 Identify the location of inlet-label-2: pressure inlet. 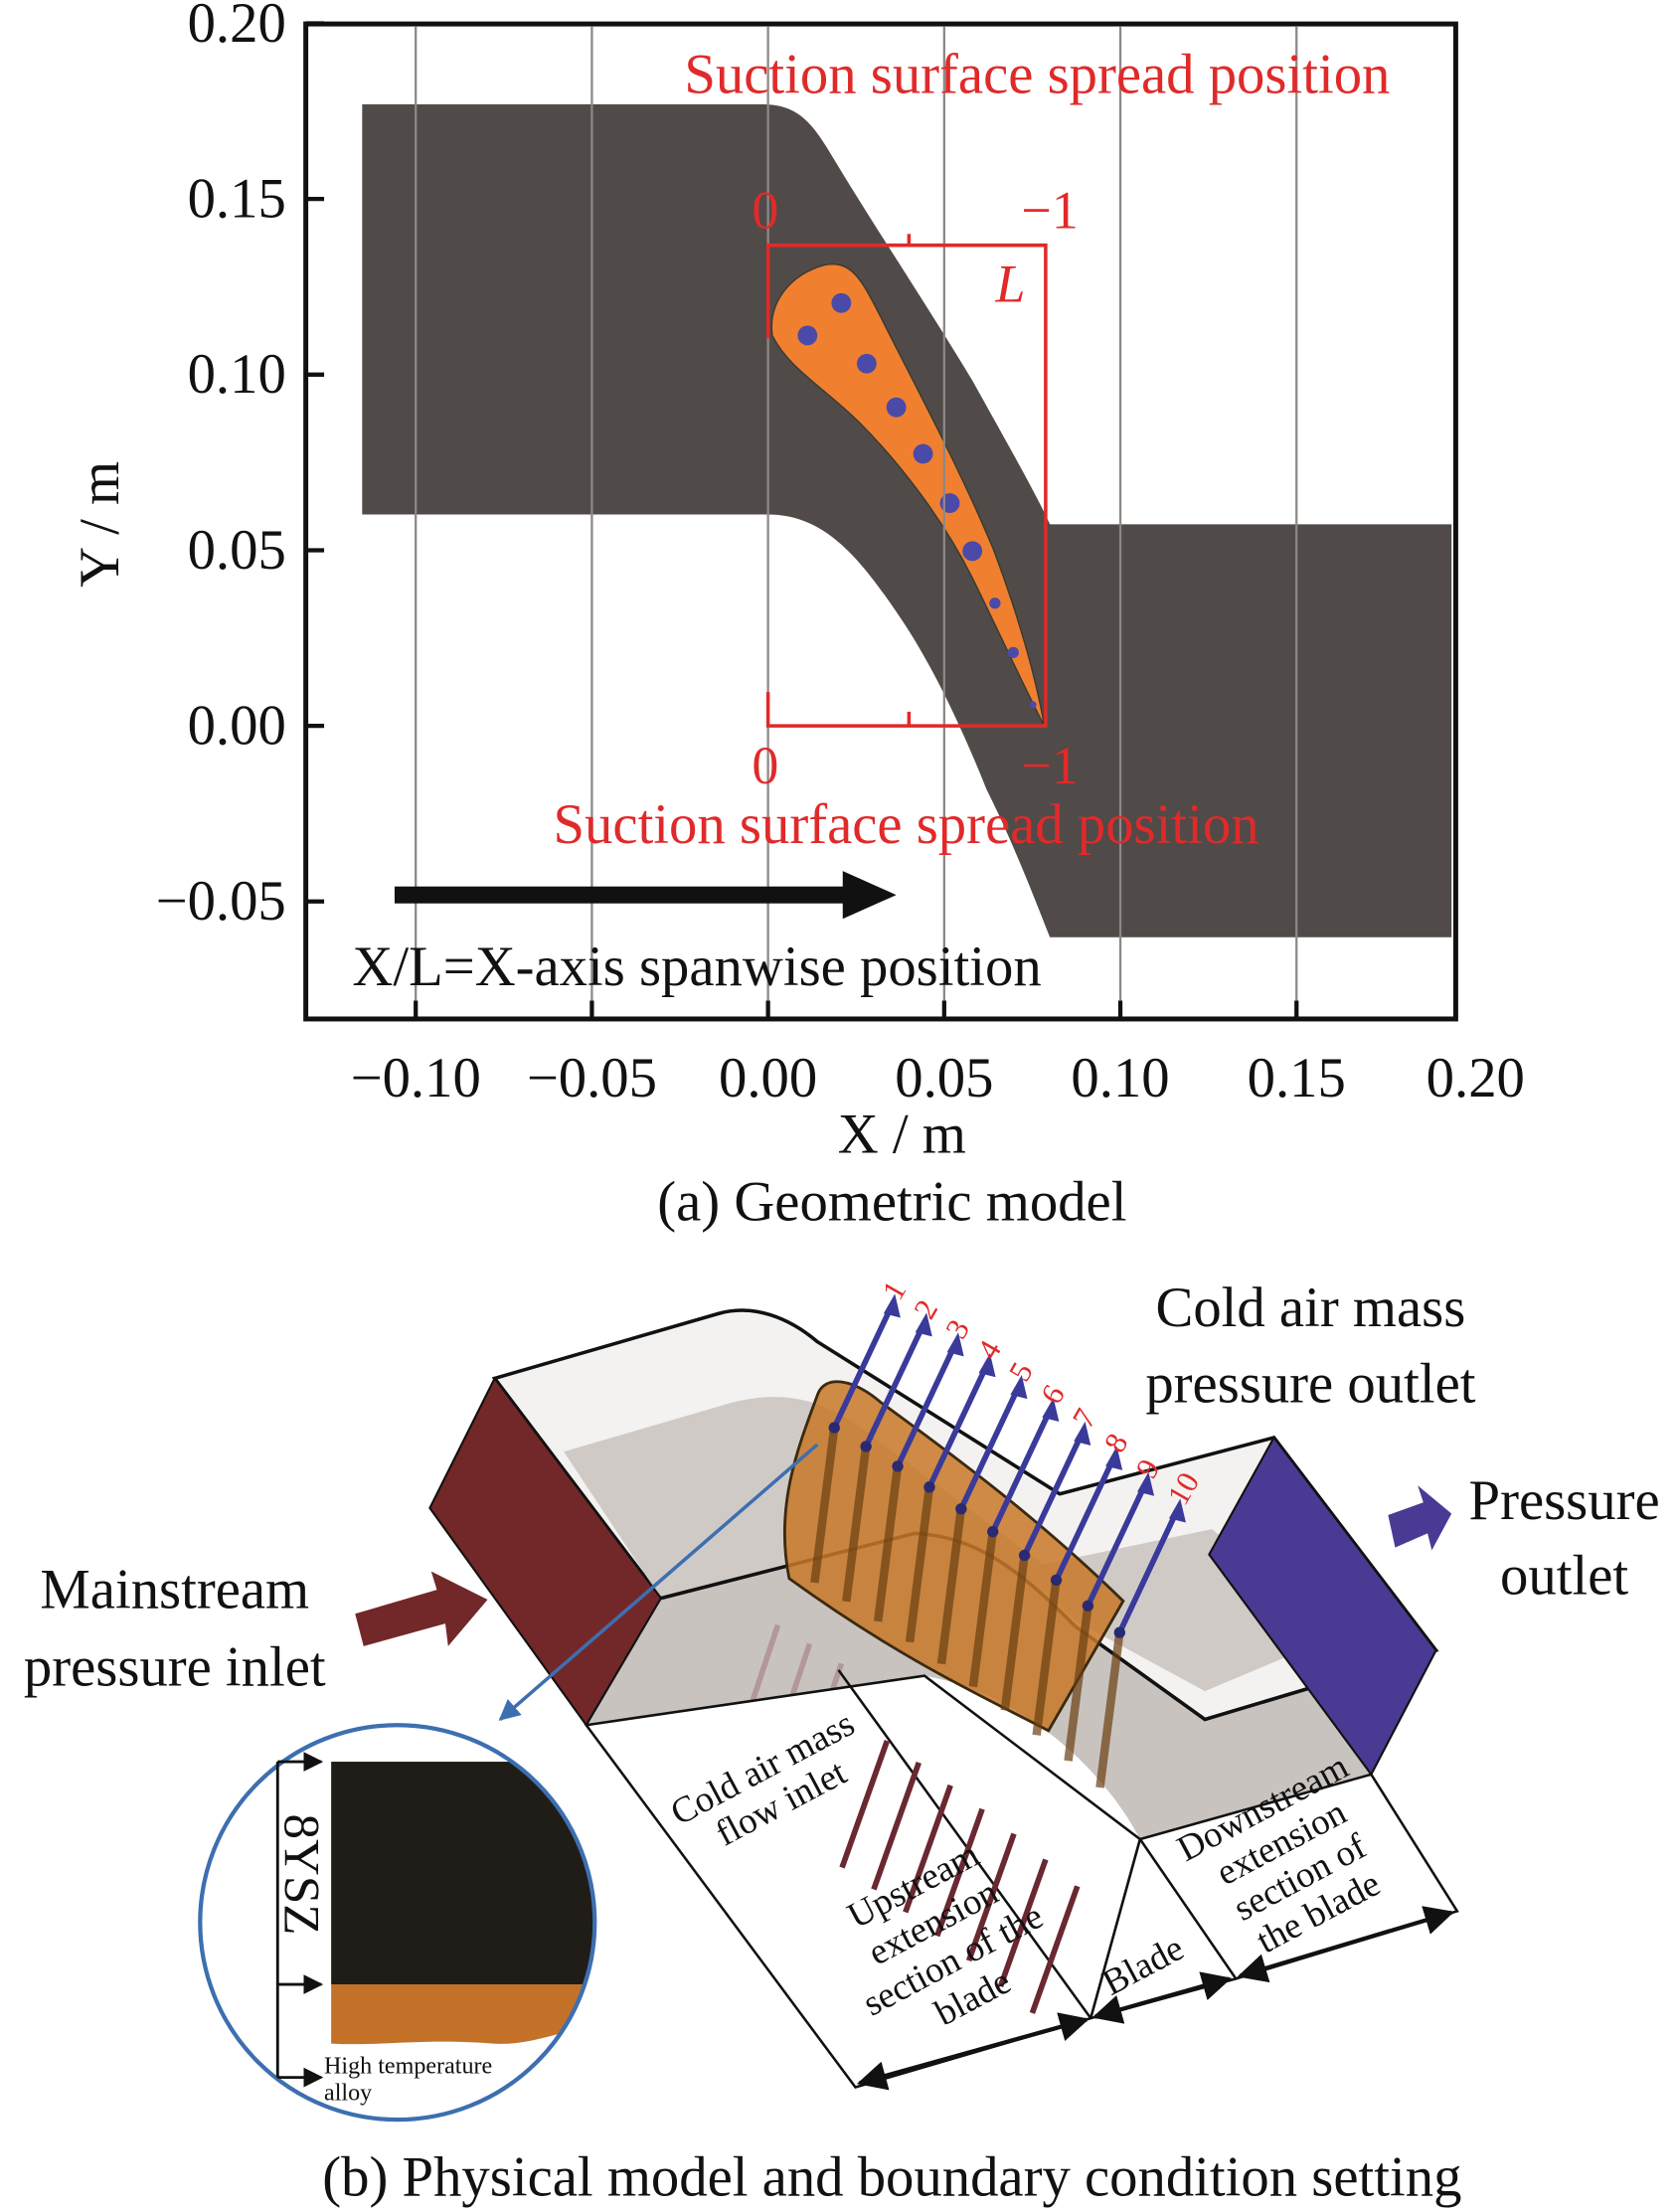
(175, 1667).